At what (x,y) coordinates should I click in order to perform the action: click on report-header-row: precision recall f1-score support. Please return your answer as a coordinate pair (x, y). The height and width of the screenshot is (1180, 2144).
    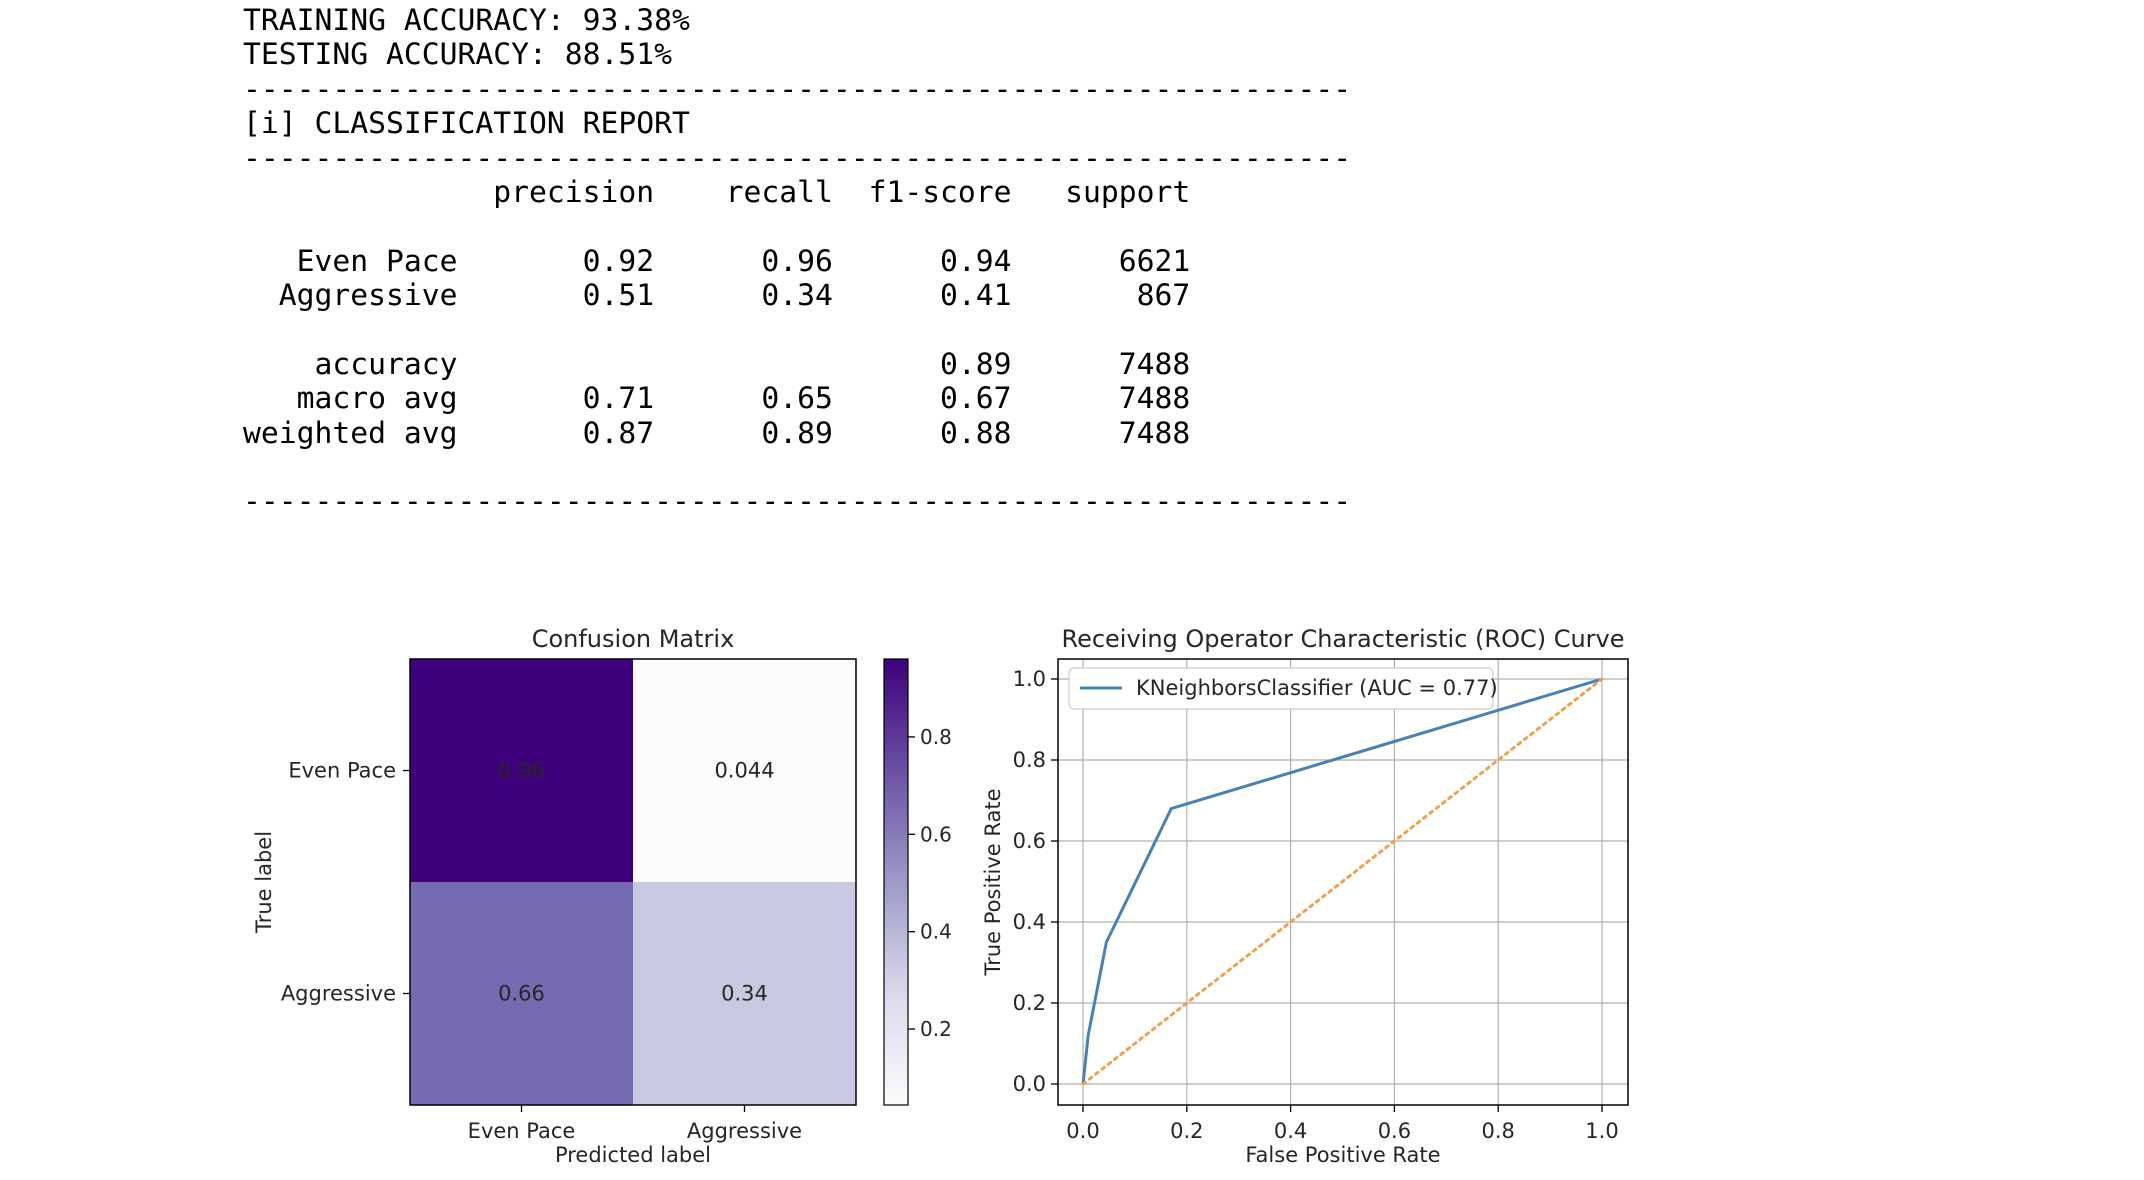
    Looking at the image, I should click on (717, 192).